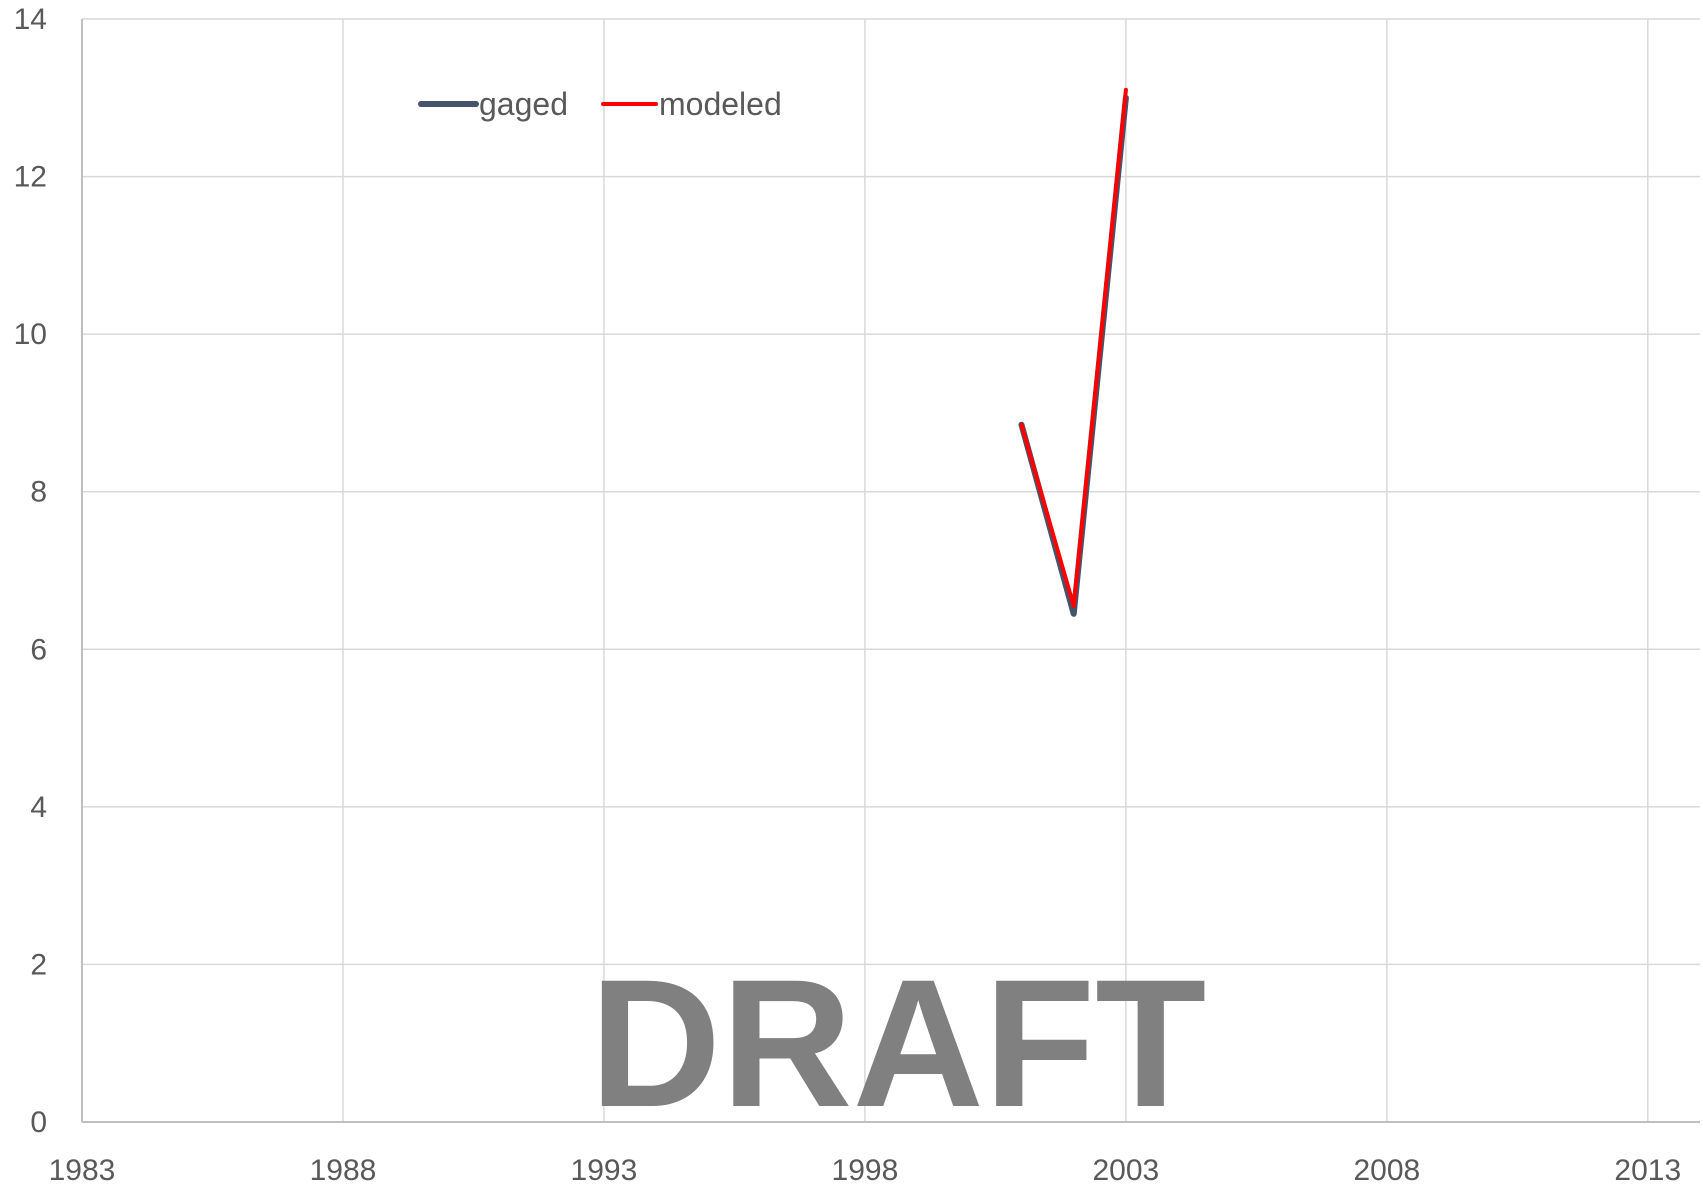 This screenshot has height=1186, width=1703. Describe the element at coordinates (30, 334) in the screenshot. I see `y-tick-label: 10` at that location.